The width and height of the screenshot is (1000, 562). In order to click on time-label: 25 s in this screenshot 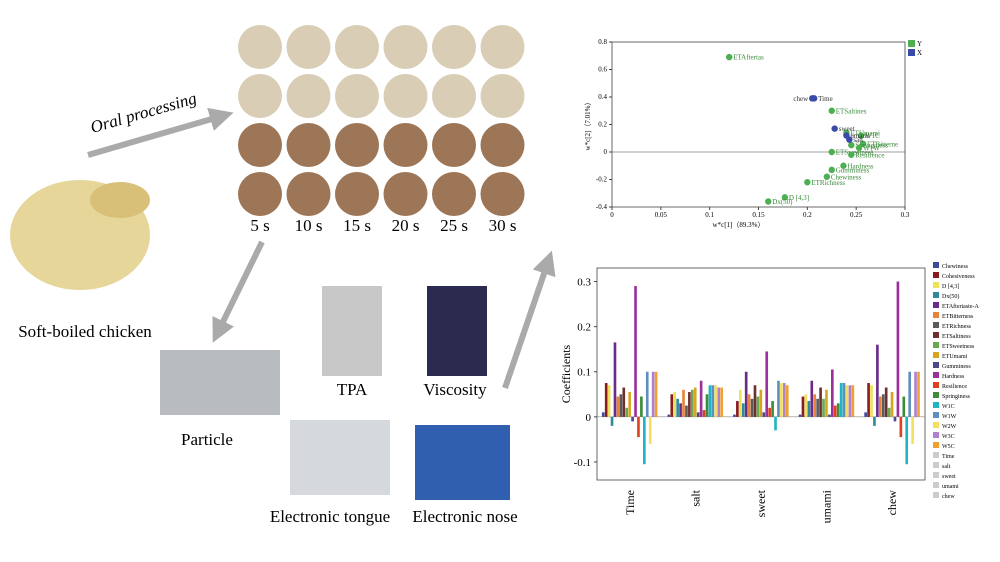, I will do `click(454, 225)`.